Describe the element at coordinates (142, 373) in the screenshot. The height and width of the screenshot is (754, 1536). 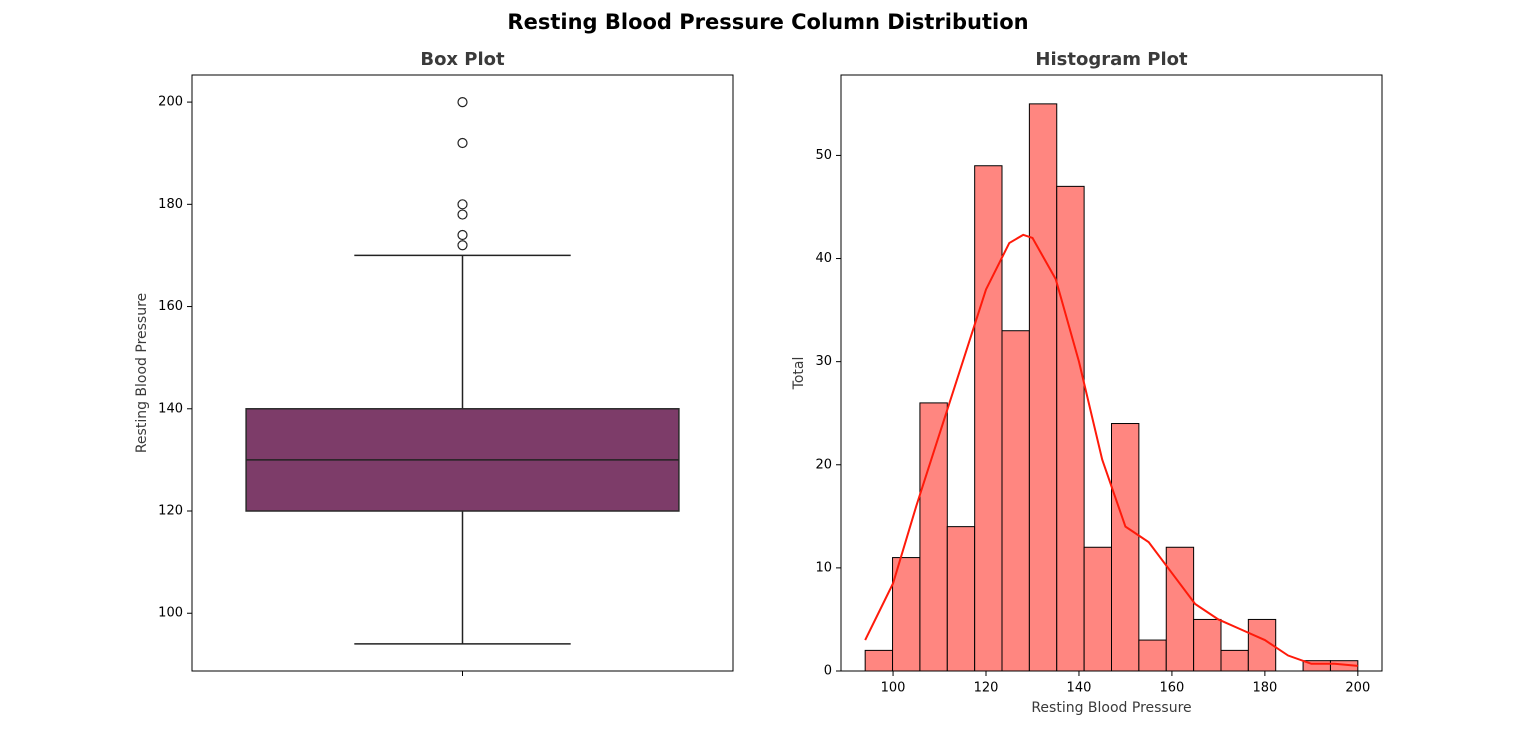
I see `y-axis-label: Resting Blood Pressure` at that location.